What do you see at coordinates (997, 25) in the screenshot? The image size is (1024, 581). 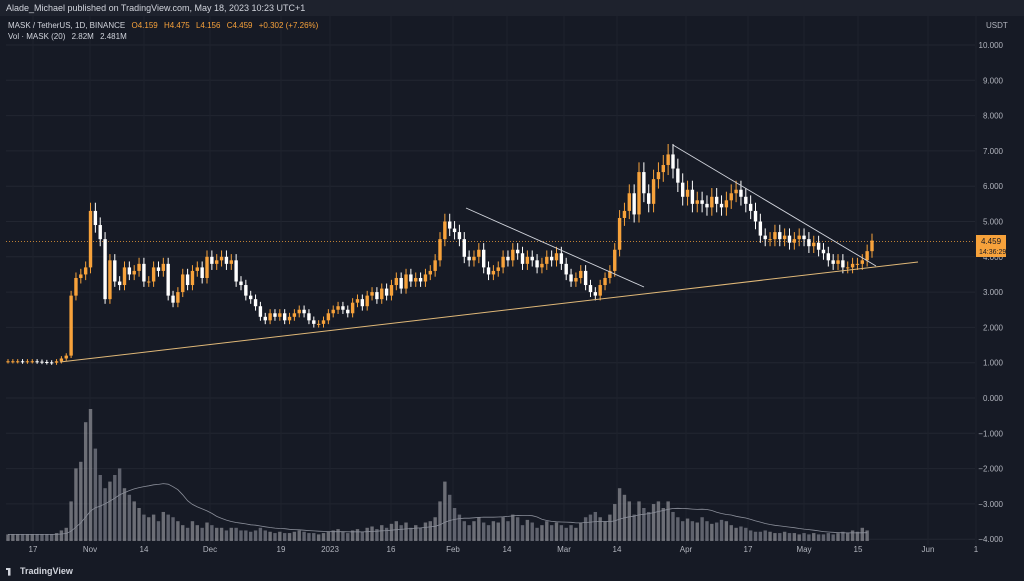 I see `currency-label: USDT` at bounding box center [997, 25].